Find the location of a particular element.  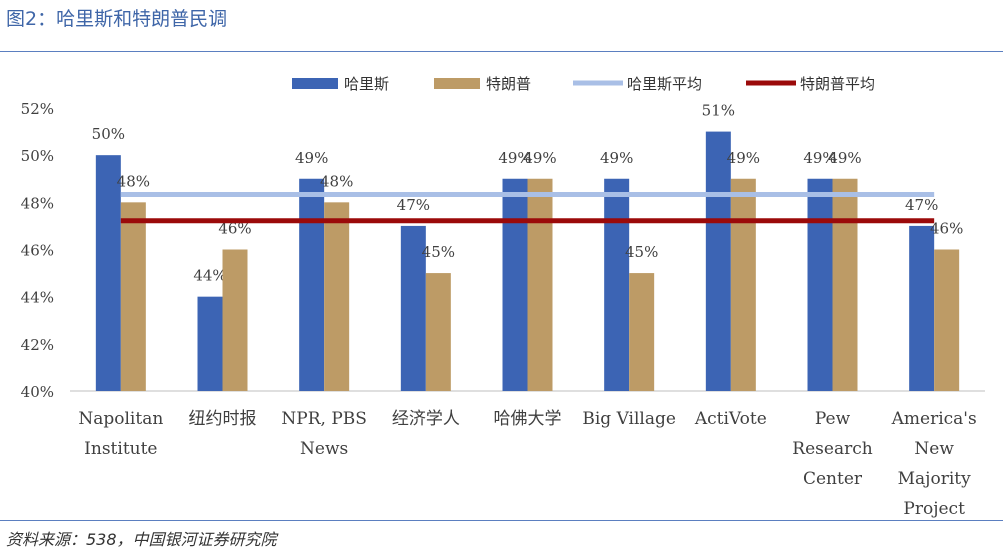

data-label-harris: 50% is located at coordinates (108, 134).